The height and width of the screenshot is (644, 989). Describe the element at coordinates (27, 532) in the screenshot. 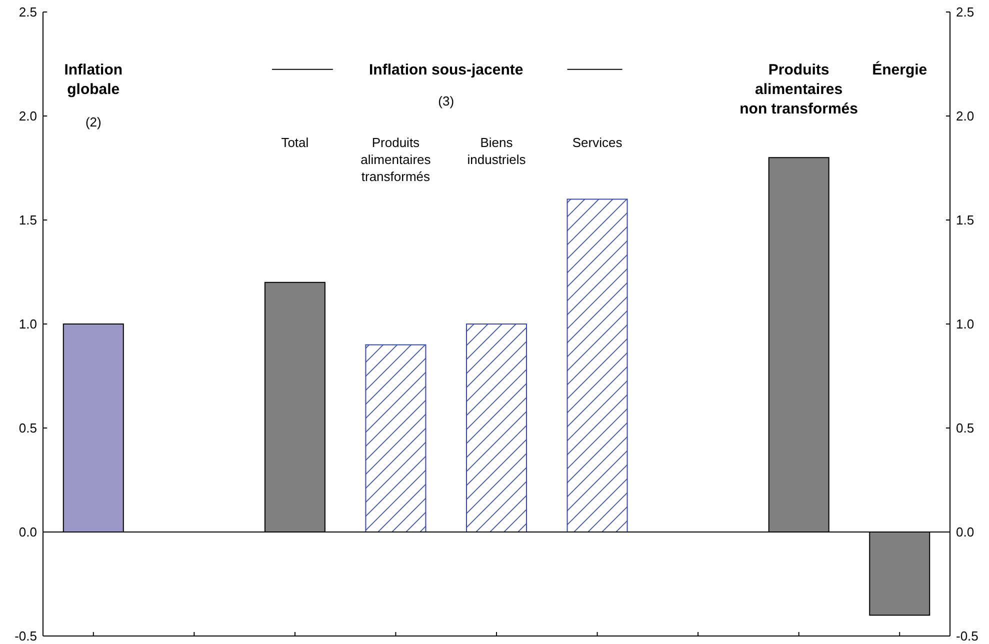

I see `y-tick-label: 0.0` at that location.